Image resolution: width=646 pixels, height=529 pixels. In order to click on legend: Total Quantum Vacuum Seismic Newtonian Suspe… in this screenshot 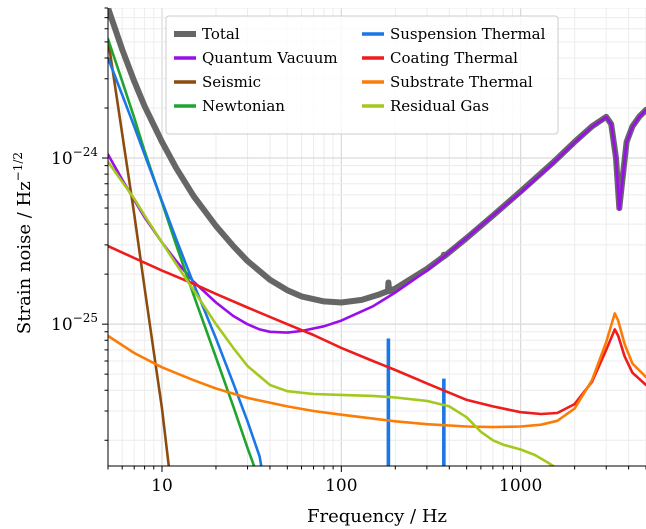, I will do `click(362, 75)`.